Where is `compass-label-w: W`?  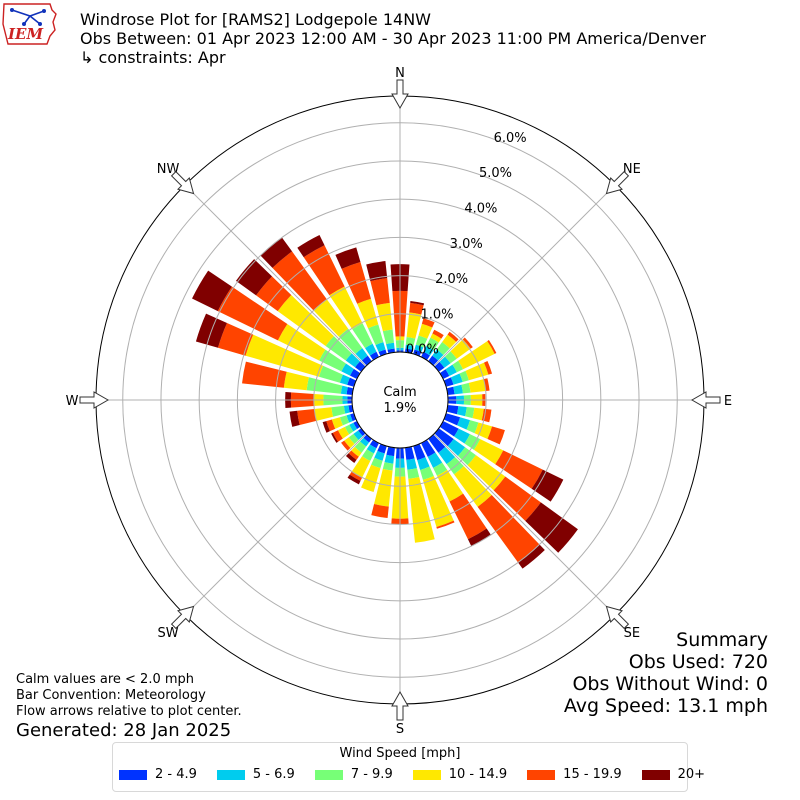 compass-label-w: W is located at coordinates (72, 401).